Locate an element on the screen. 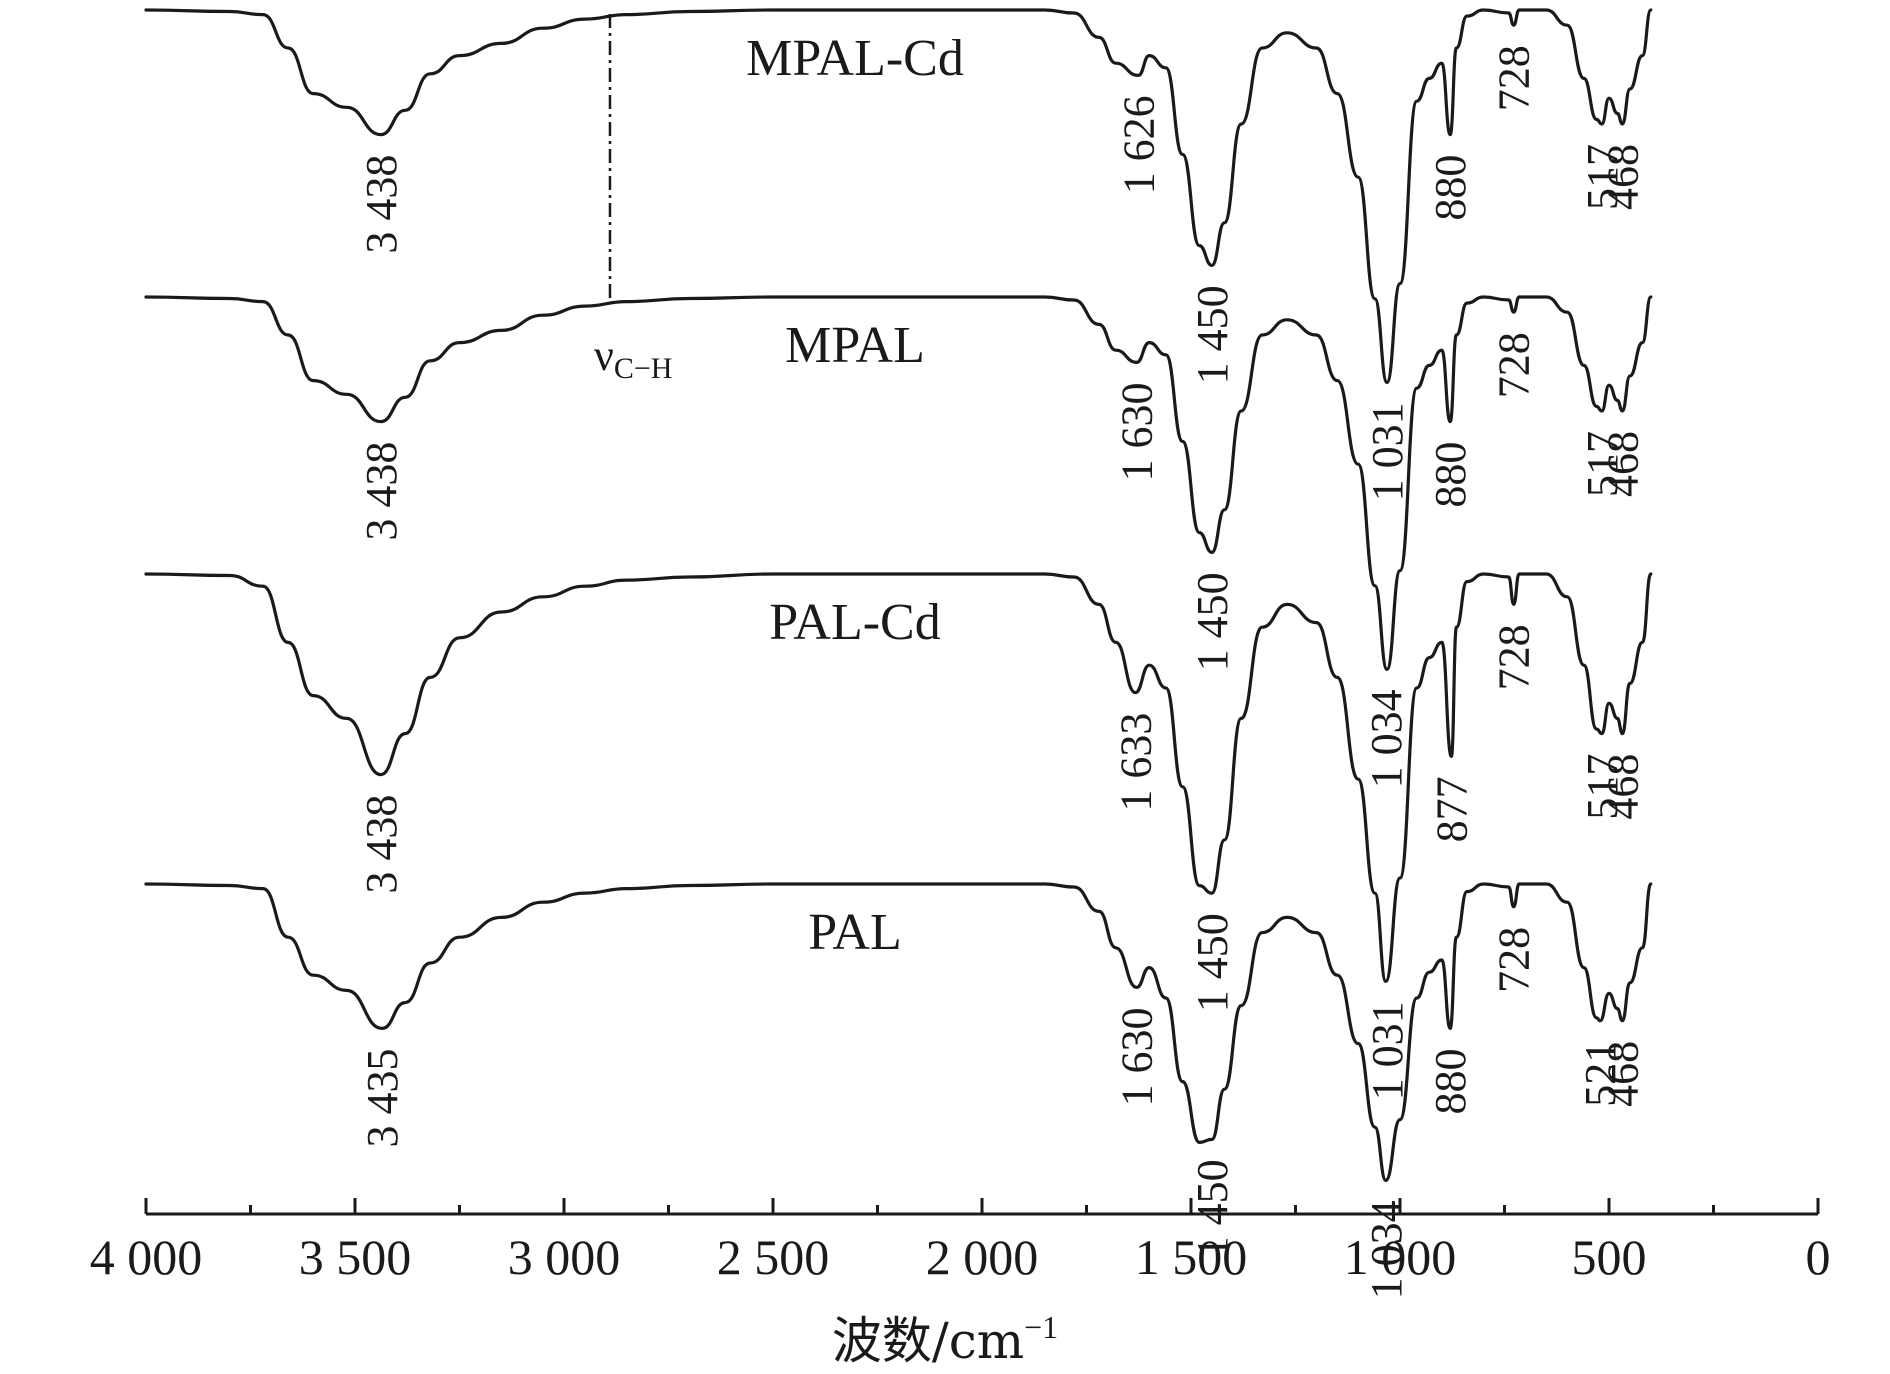 This screenshot has width=1890, height=1374. peak-label-mpal-468: 468 is located at coordinates (1622, 464).